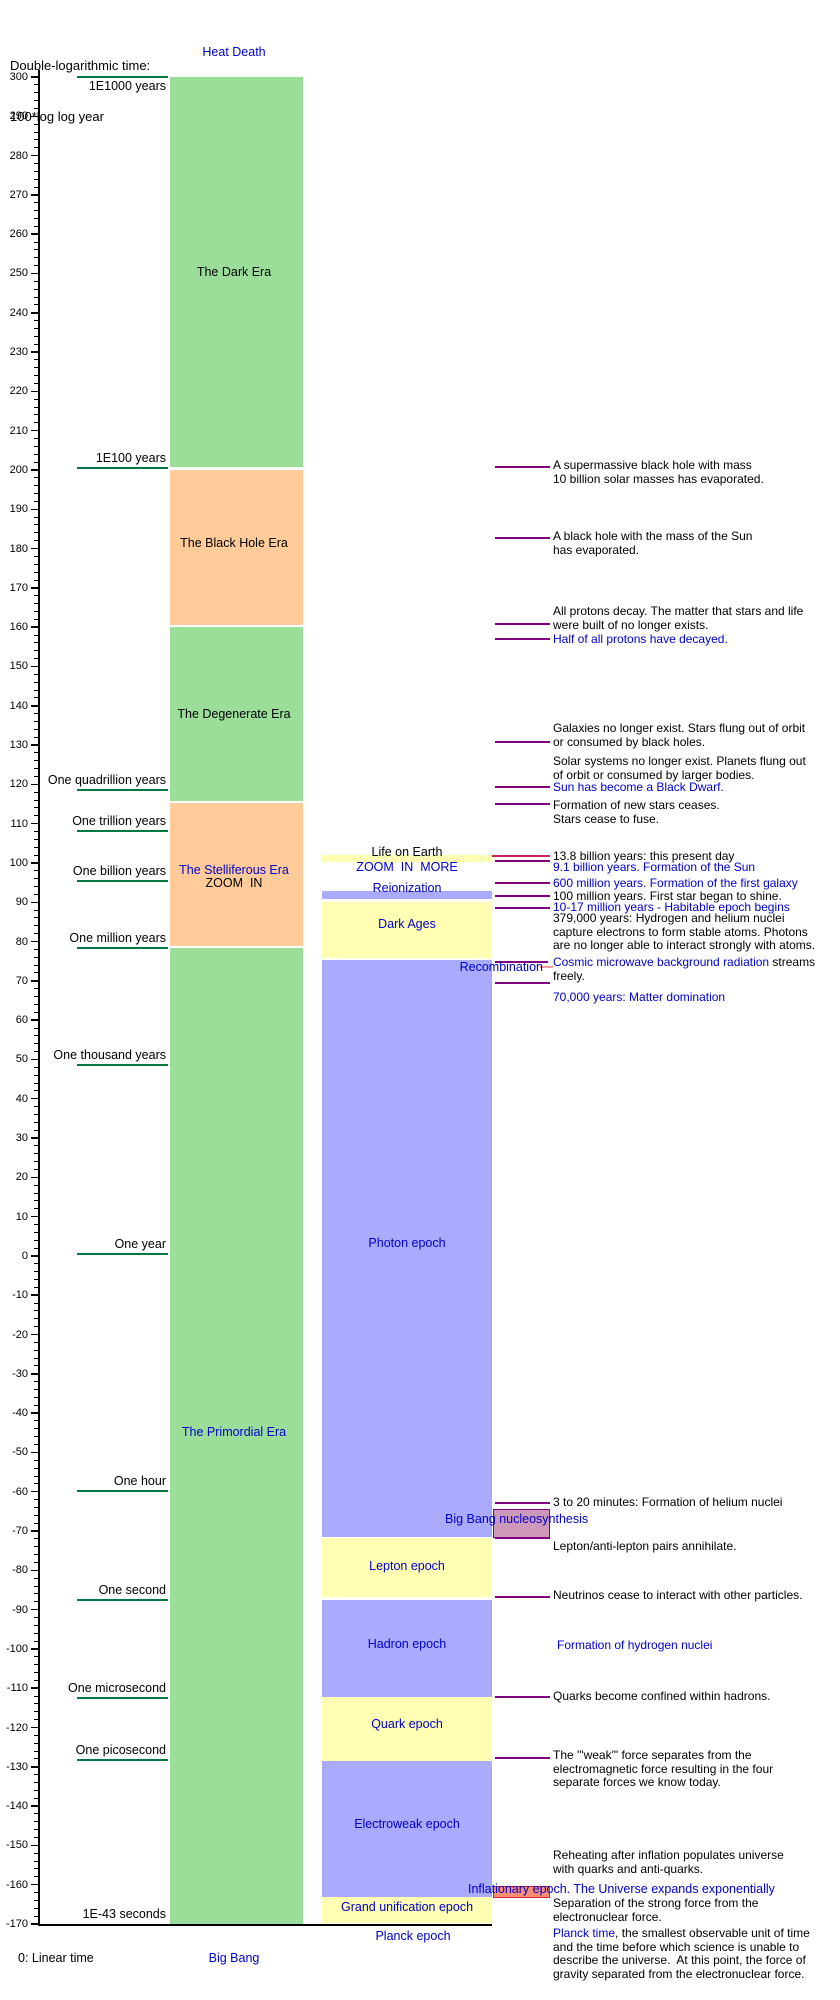  Describe the element at coordinates (668, 1869) in the screenshot. I see `annotation-line: with quarks and anti-quarks.` at that location.